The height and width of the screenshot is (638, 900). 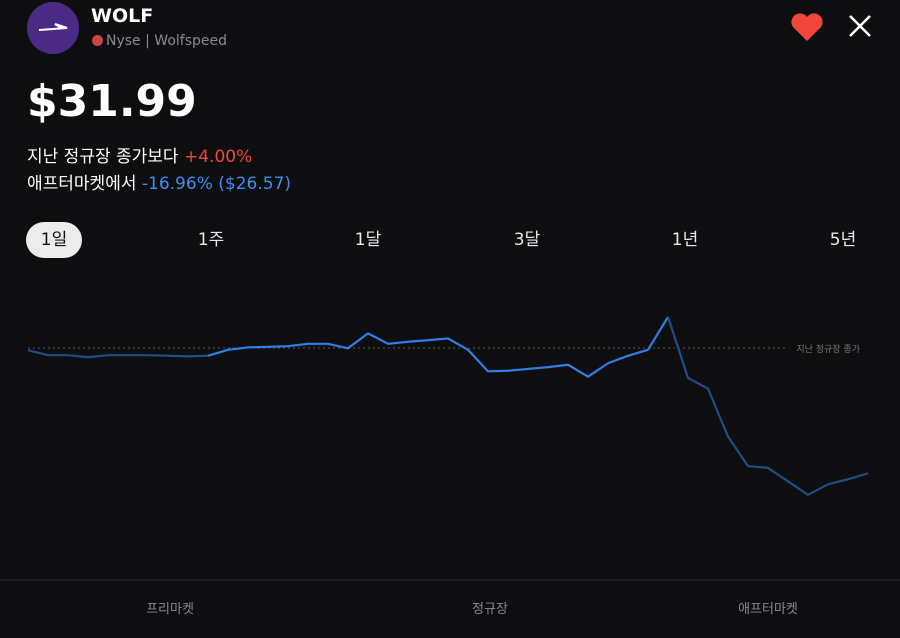 What do you see at coordinates (122, 16) in the screenshot?
I see `ticker: WOLF` at bounding box center [122, 16].